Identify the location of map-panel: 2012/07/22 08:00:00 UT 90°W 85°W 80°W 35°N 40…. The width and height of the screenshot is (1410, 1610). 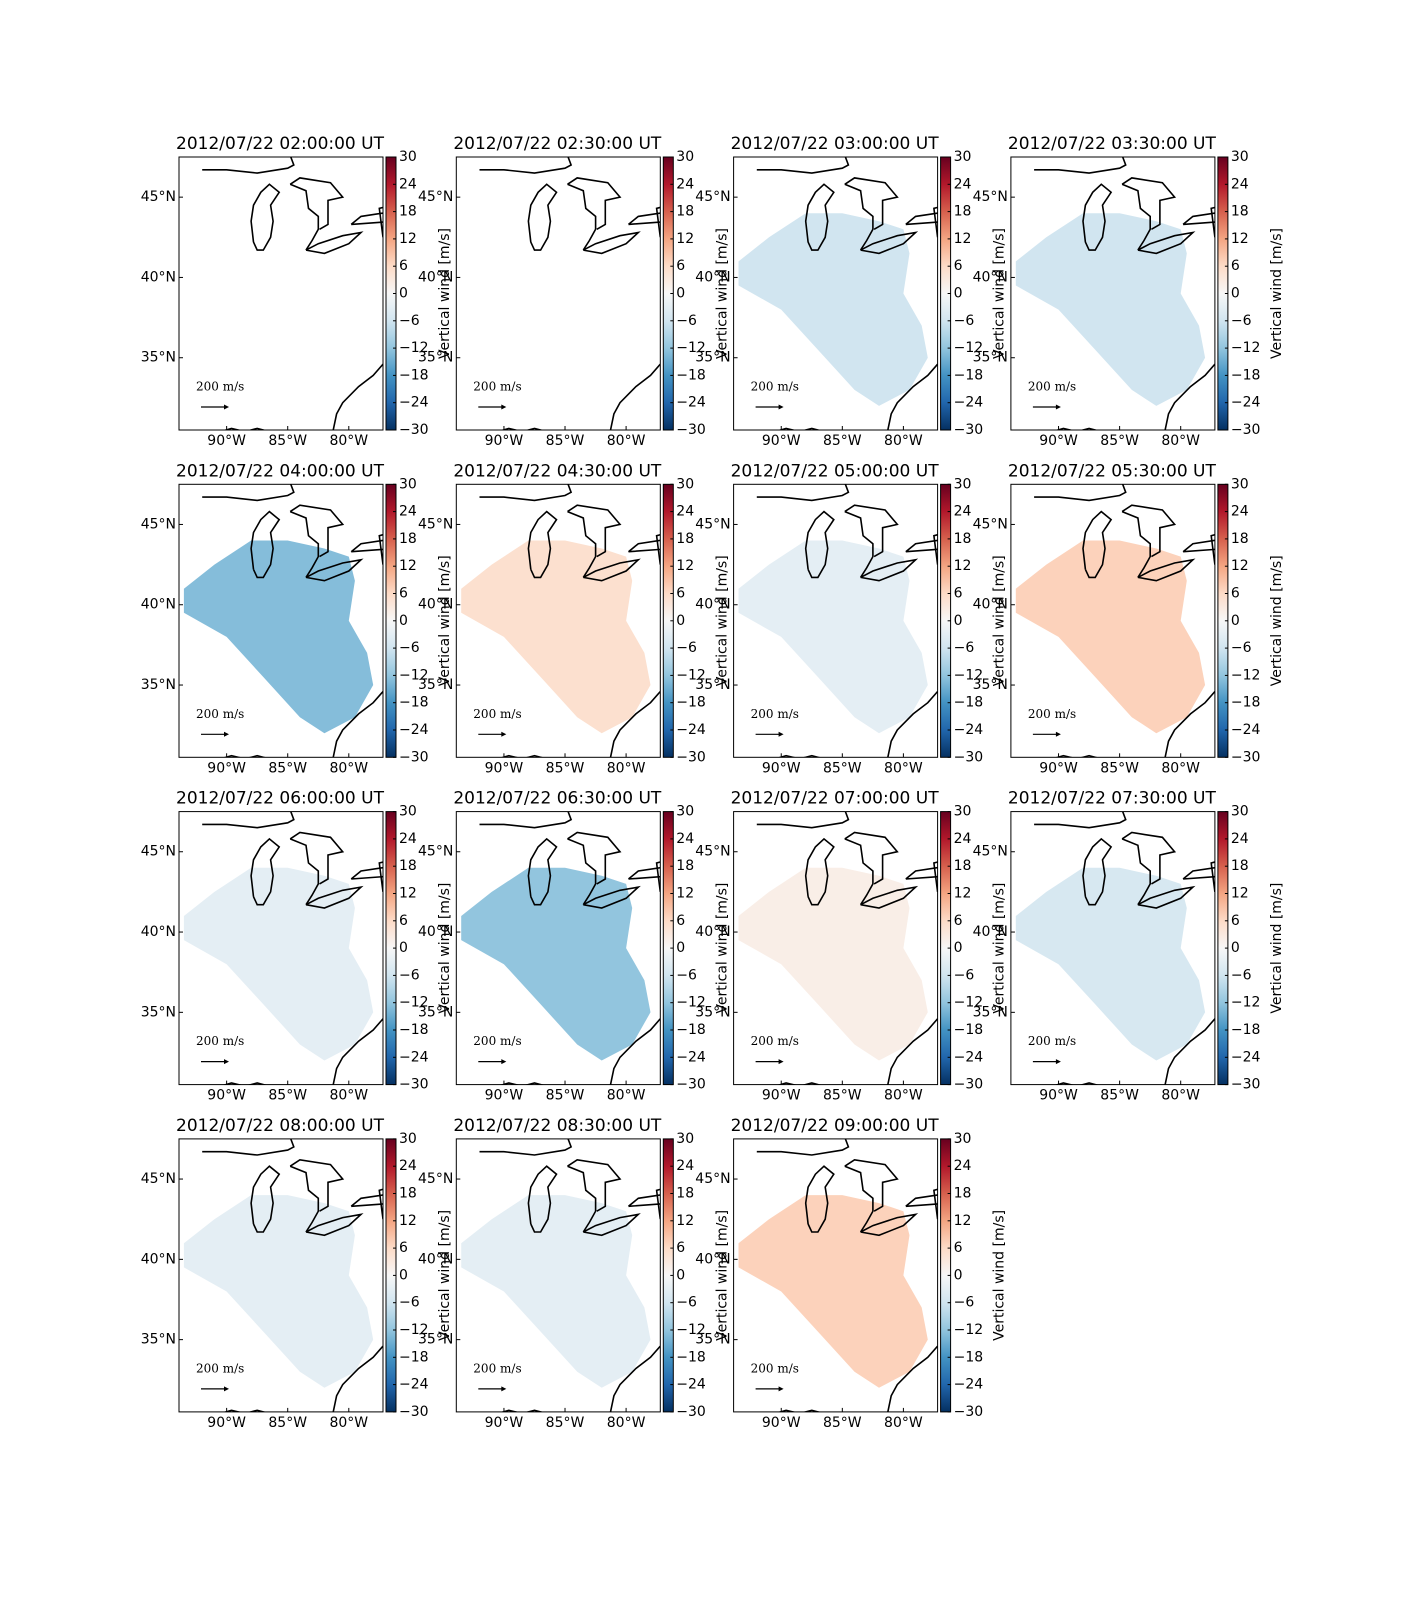
(297, 1273).